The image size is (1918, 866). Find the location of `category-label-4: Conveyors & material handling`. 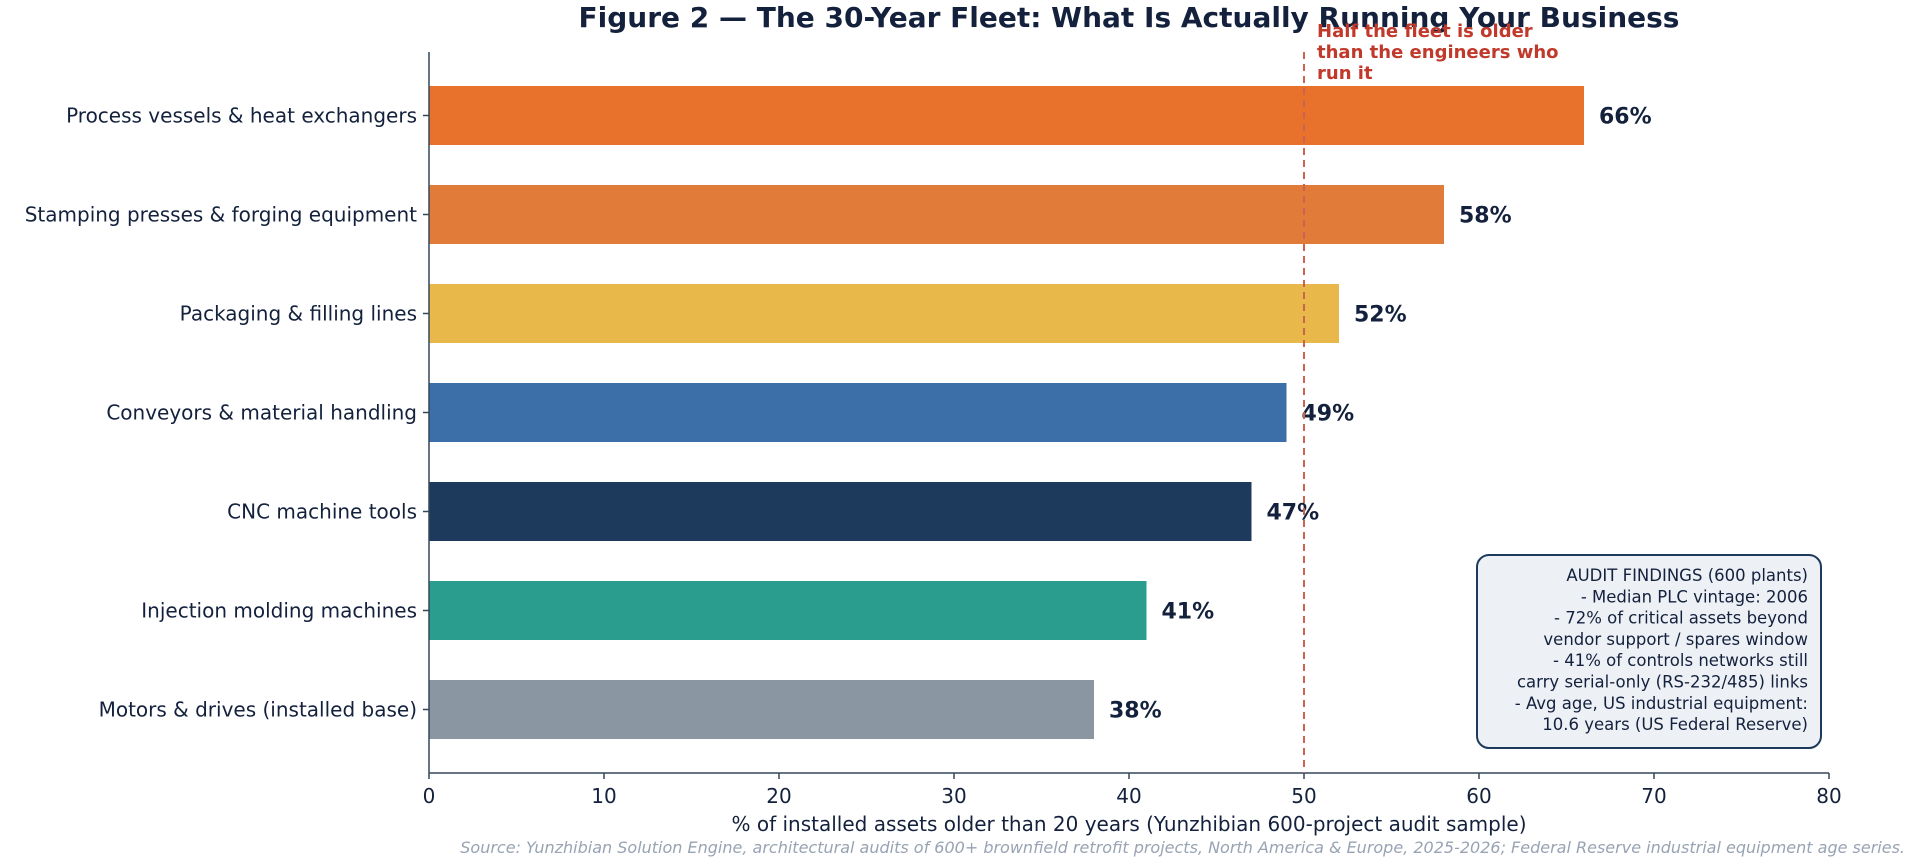

category-label-4: Conveyors & material handling is located at coordinates (261, 413).